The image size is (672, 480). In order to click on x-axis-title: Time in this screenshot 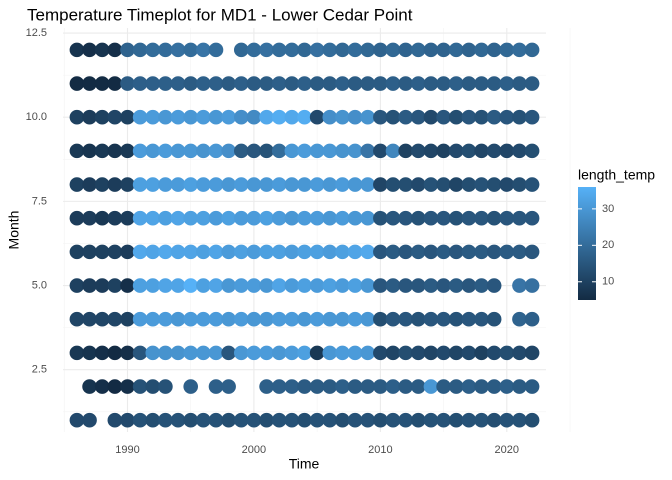, I will do `click(304, 464)`.